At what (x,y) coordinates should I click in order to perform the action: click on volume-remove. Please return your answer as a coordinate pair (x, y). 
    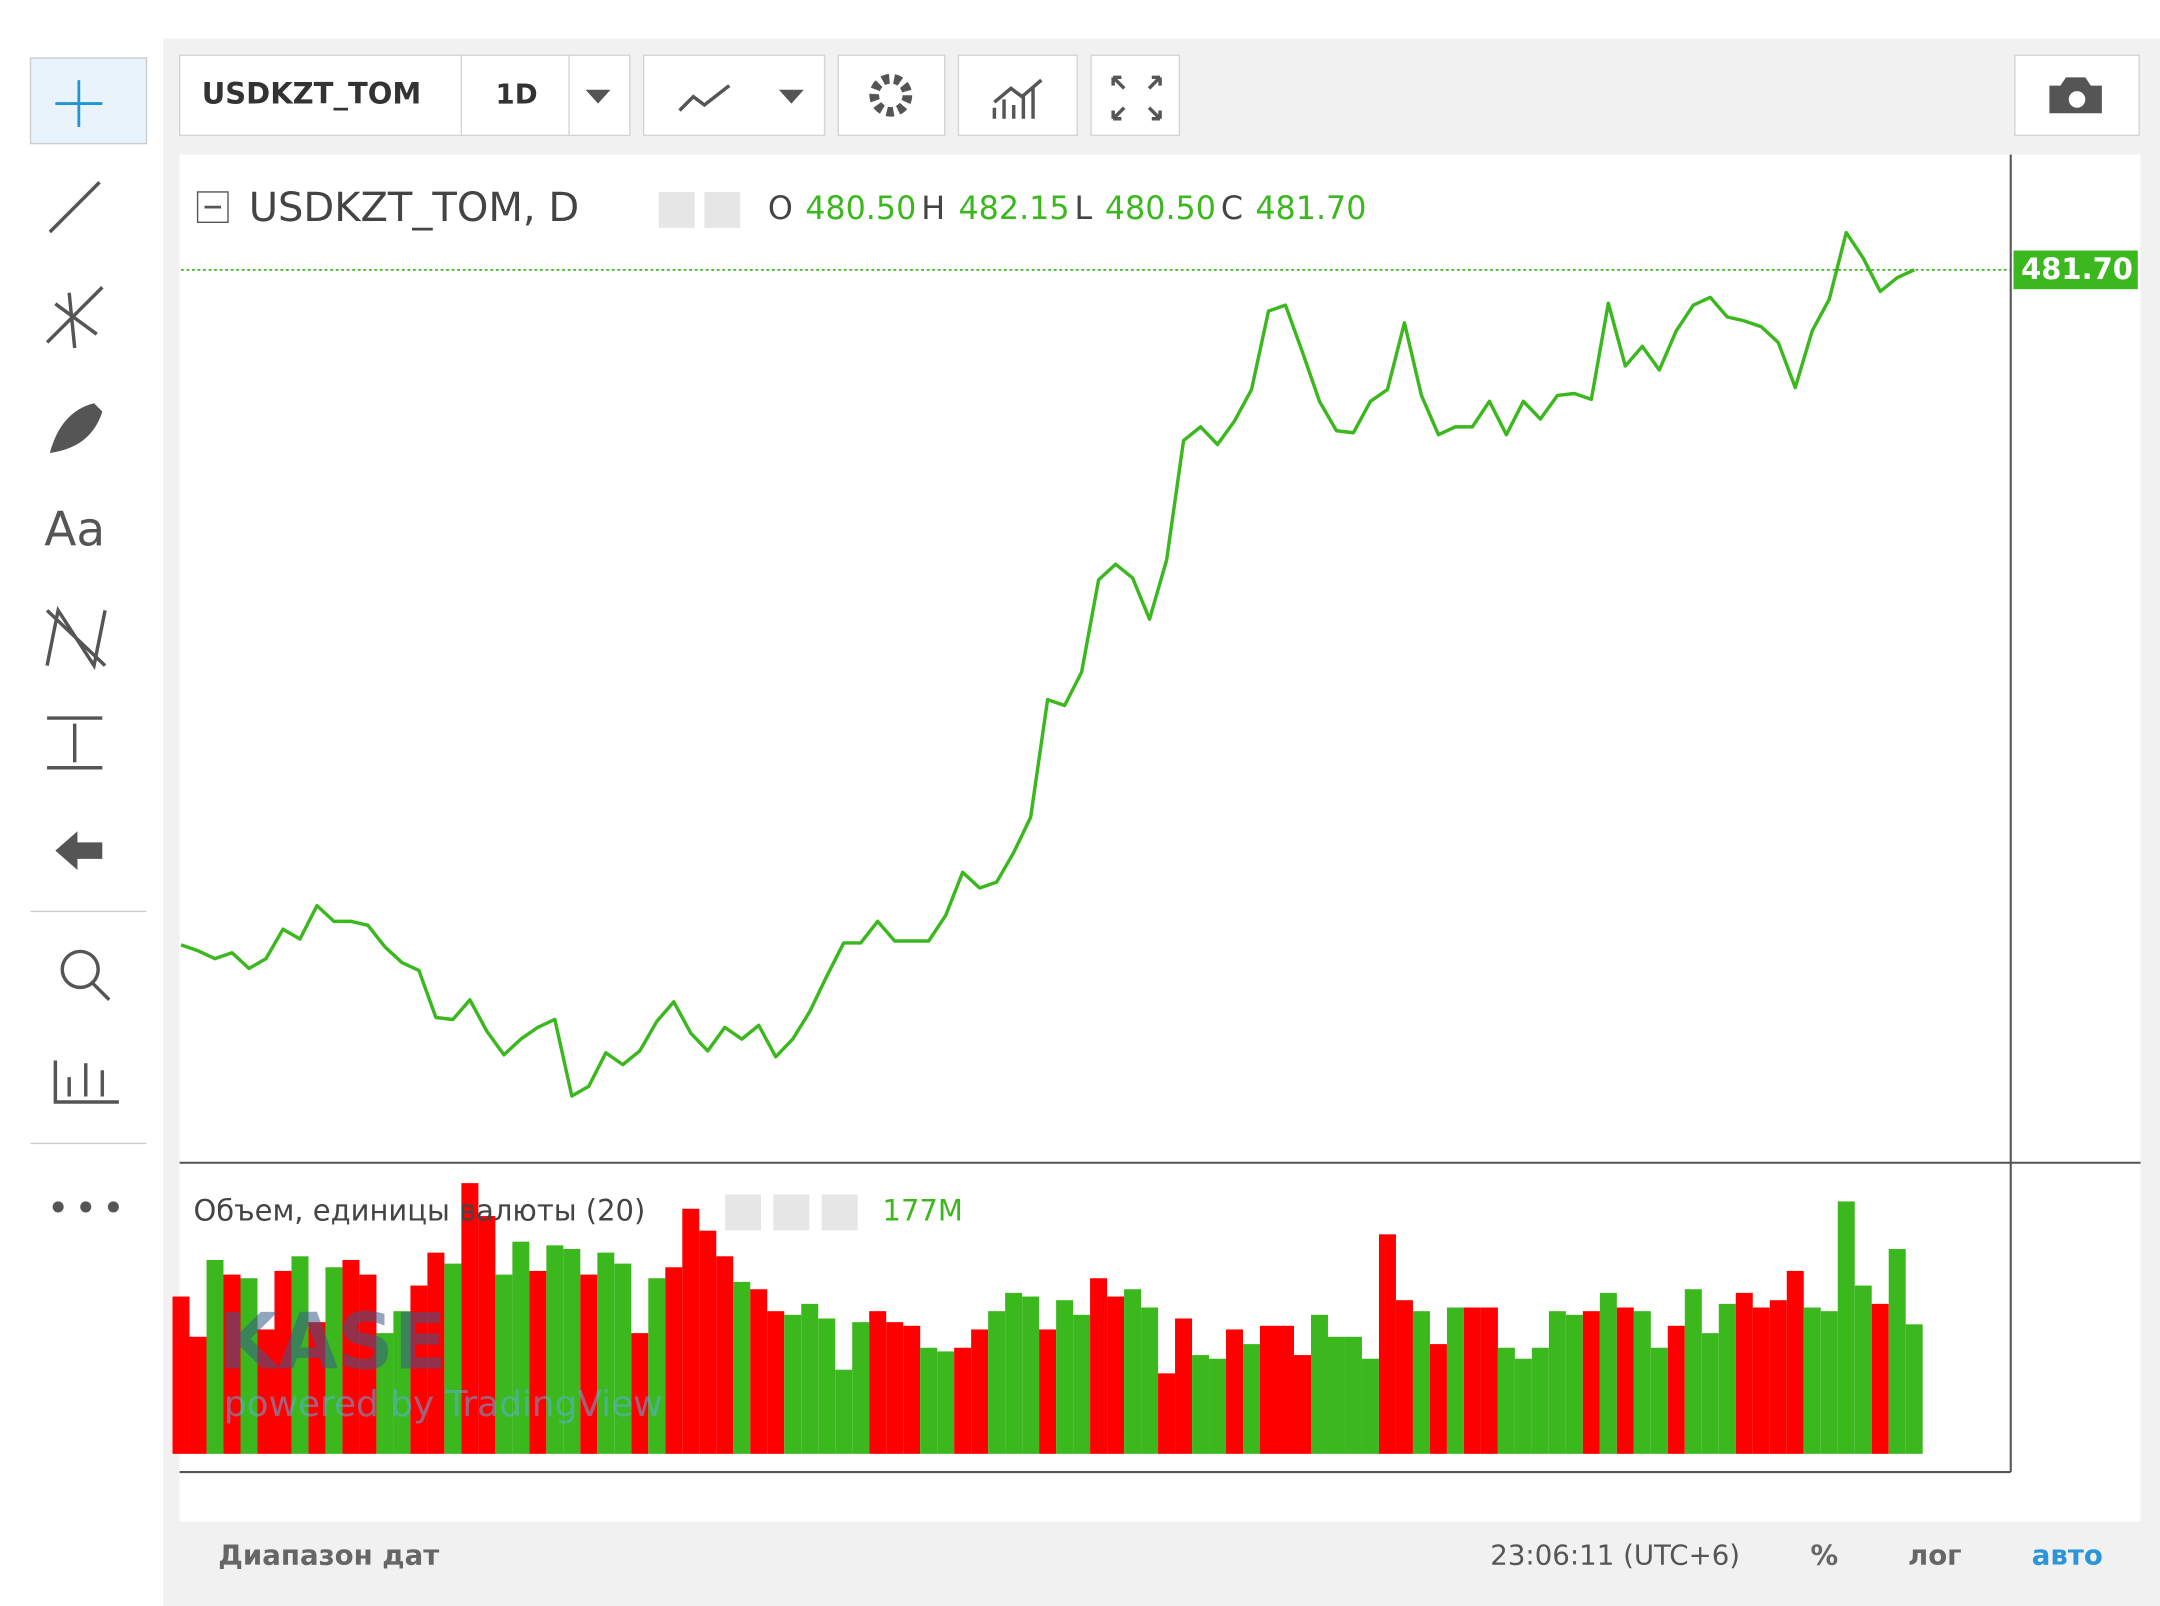
    Looking at the image, I should click on (839, 1212).